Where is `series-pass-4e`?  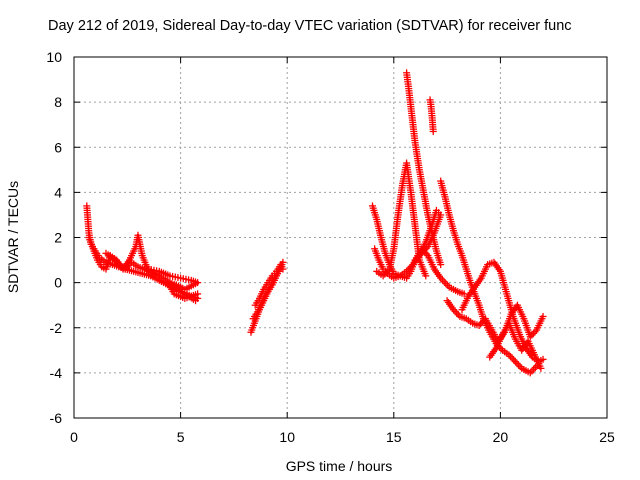 series-pass-4e is located at coordinates (495, 321).